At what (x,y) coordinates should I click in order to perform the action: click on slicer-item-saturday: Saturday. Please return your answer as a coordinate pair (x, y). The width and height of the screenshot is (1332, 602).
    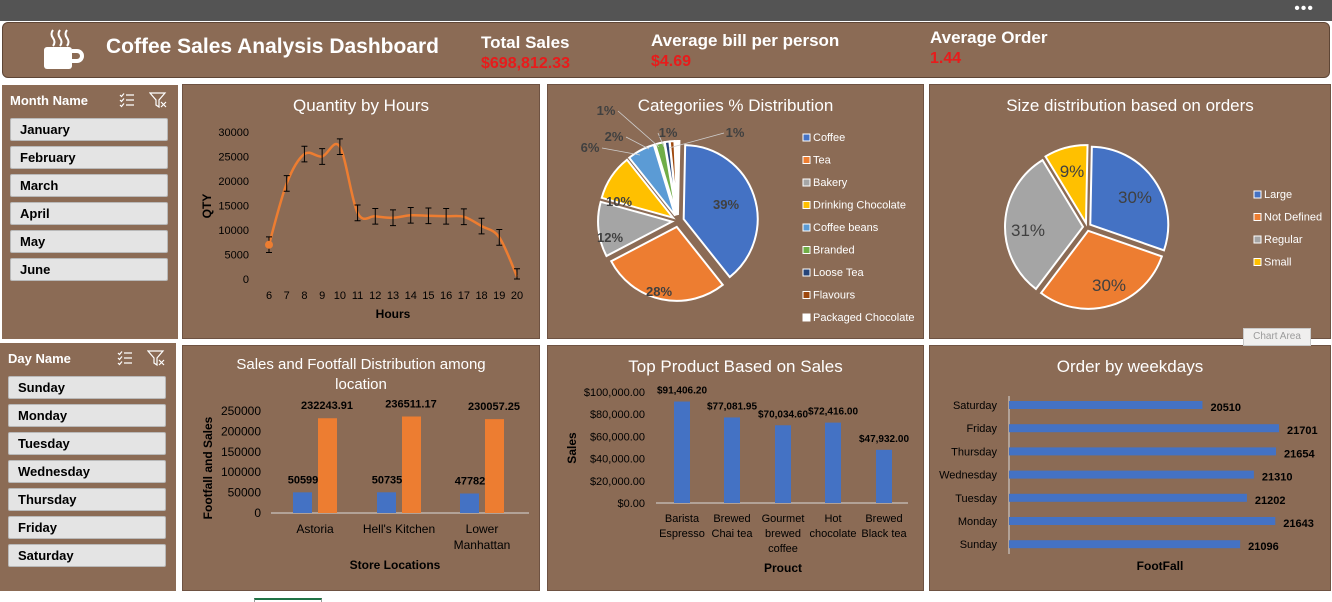
    Looking at the image, I should click on (87, 555).